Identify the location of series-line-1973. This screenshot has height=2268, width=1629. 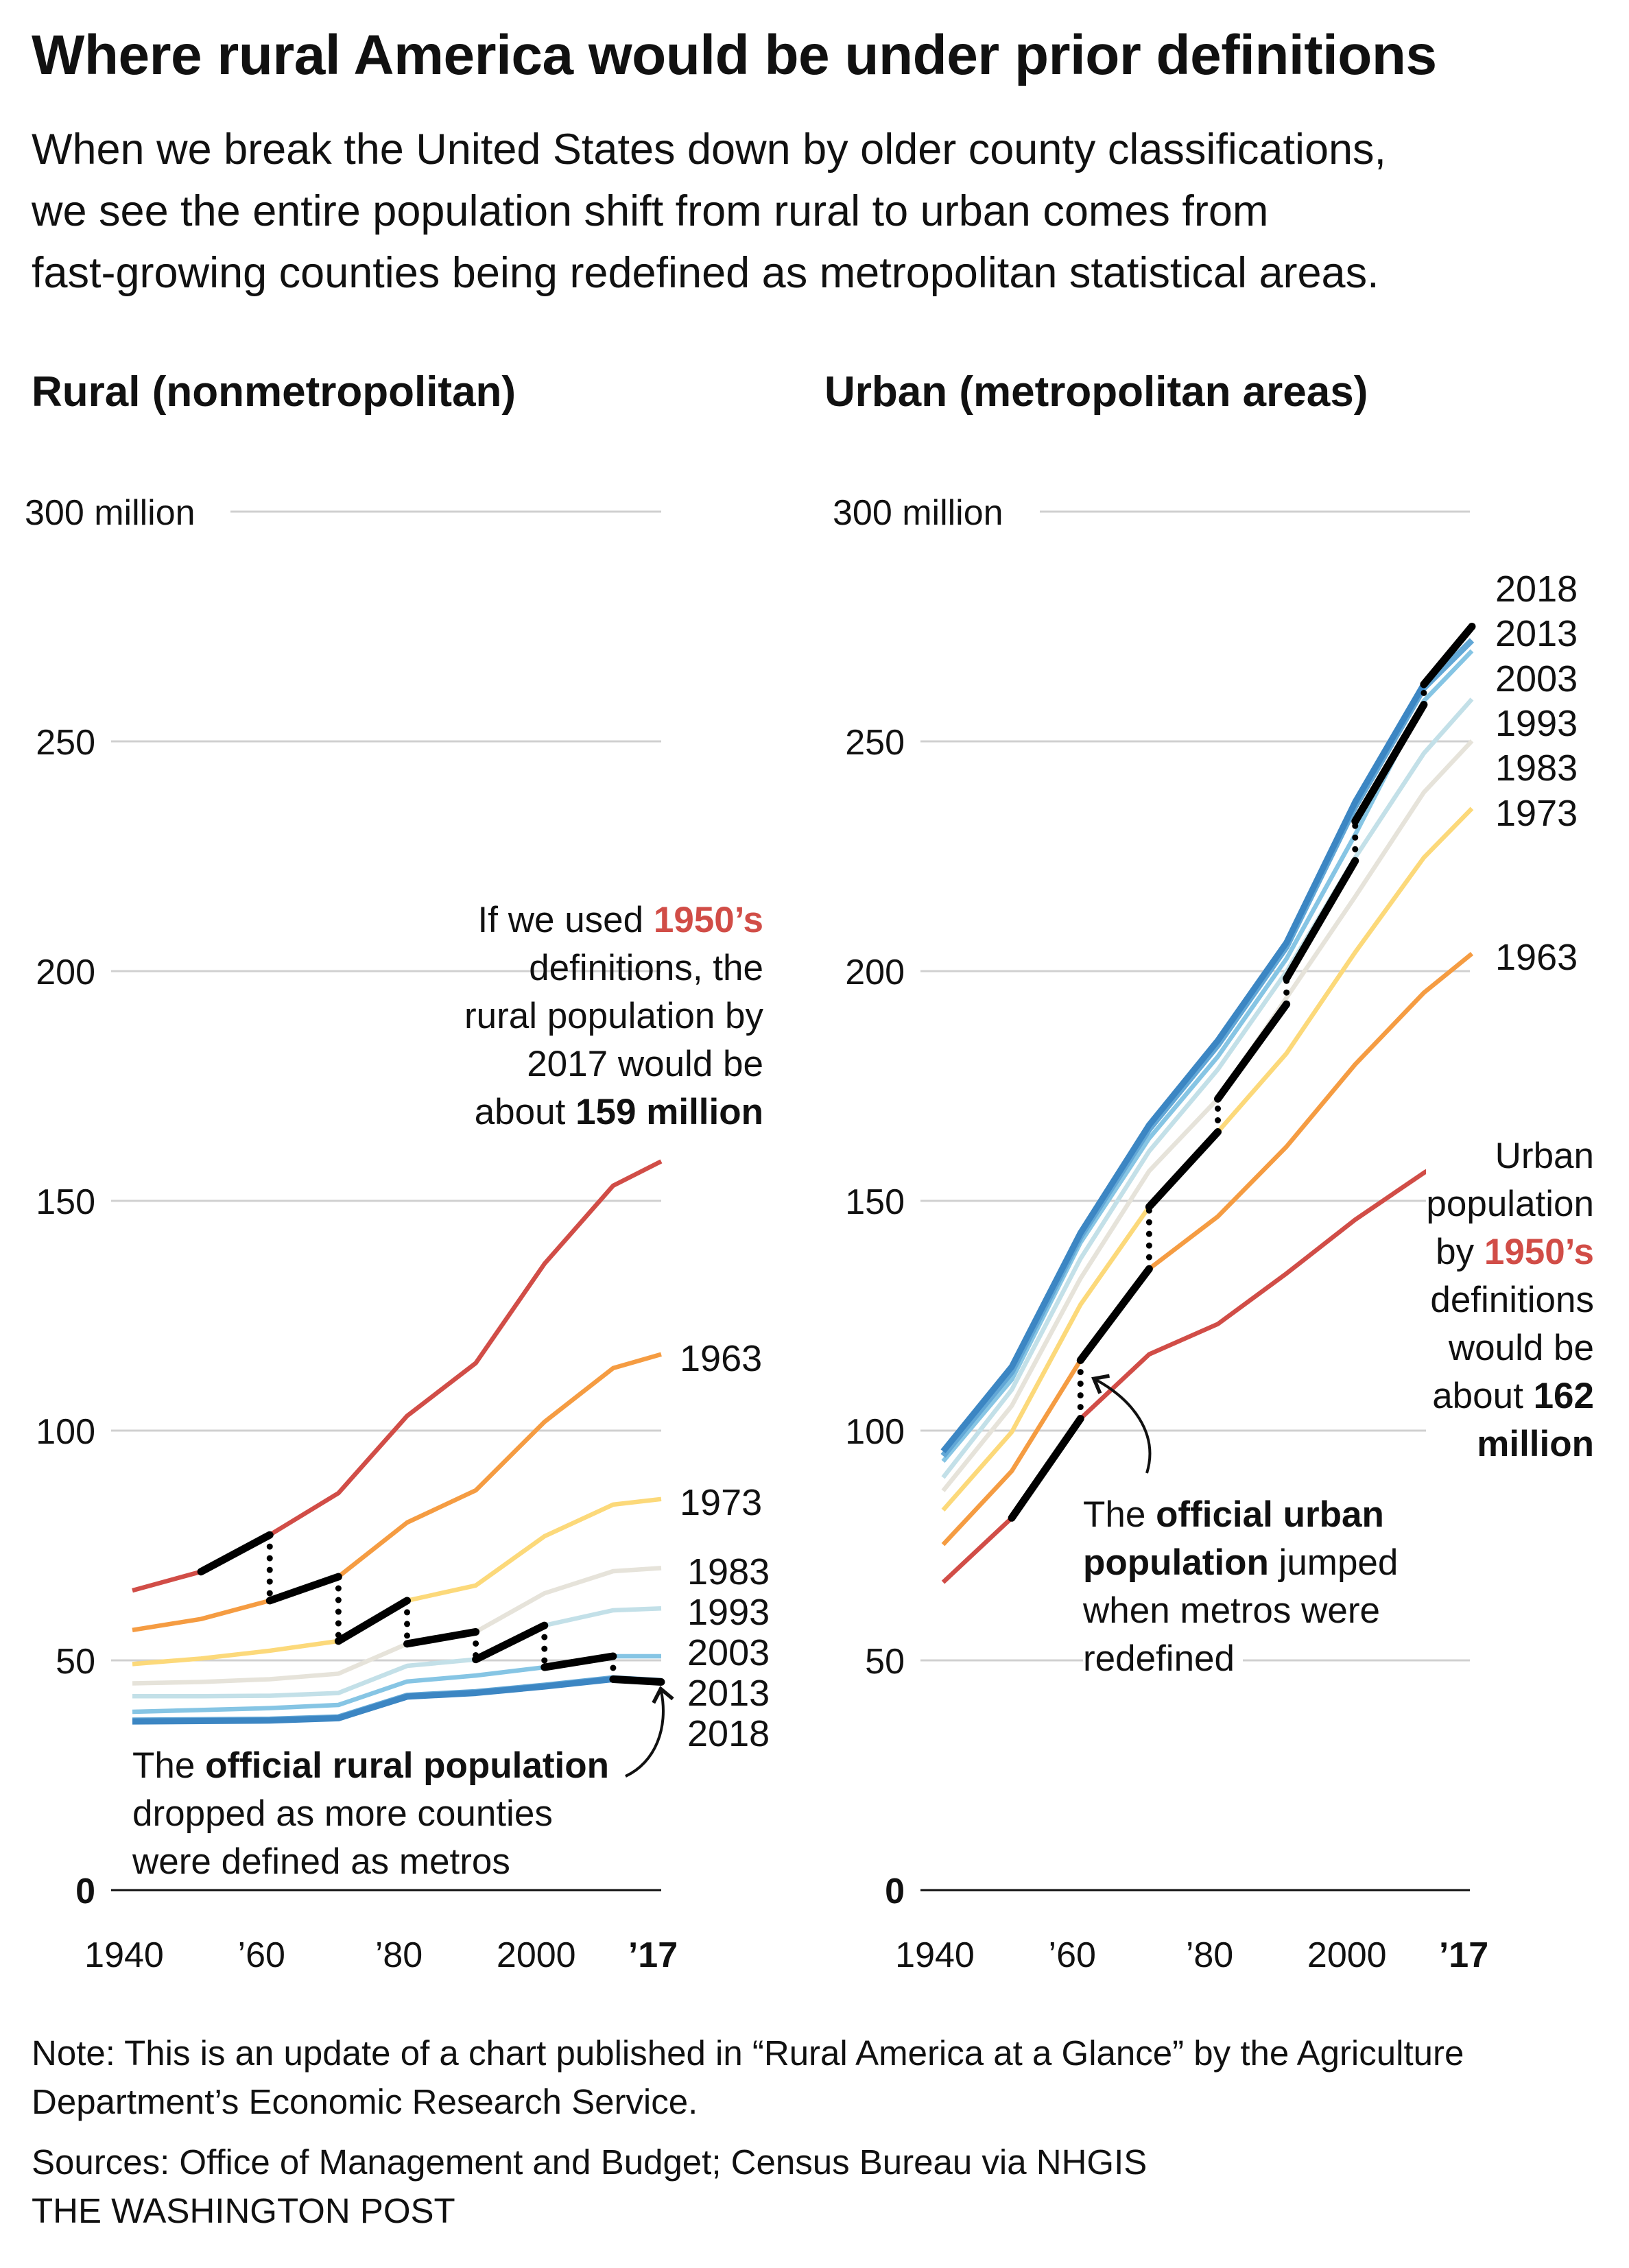
(1207, 1159).